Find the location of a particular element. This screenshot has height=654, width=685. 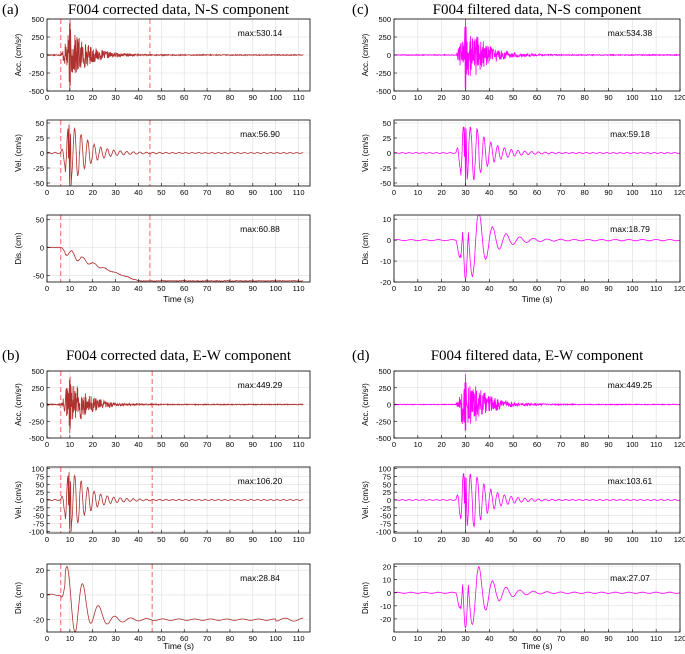

x-axis-label: Time (s) is located at coordinates (178, 646).